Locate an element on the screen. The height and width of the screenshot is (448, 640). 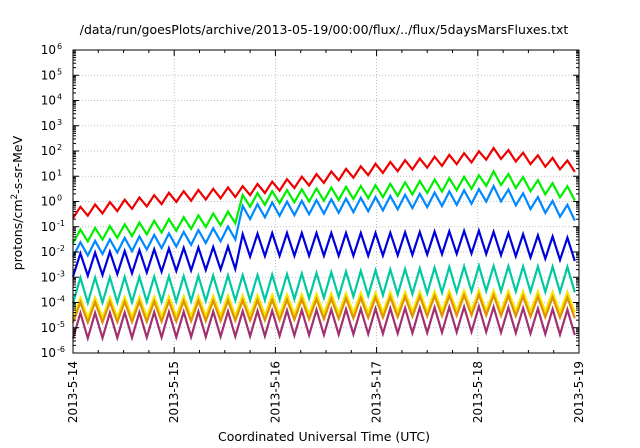
y-axis-label-sup: 2 is located at coordinates (15, 197).